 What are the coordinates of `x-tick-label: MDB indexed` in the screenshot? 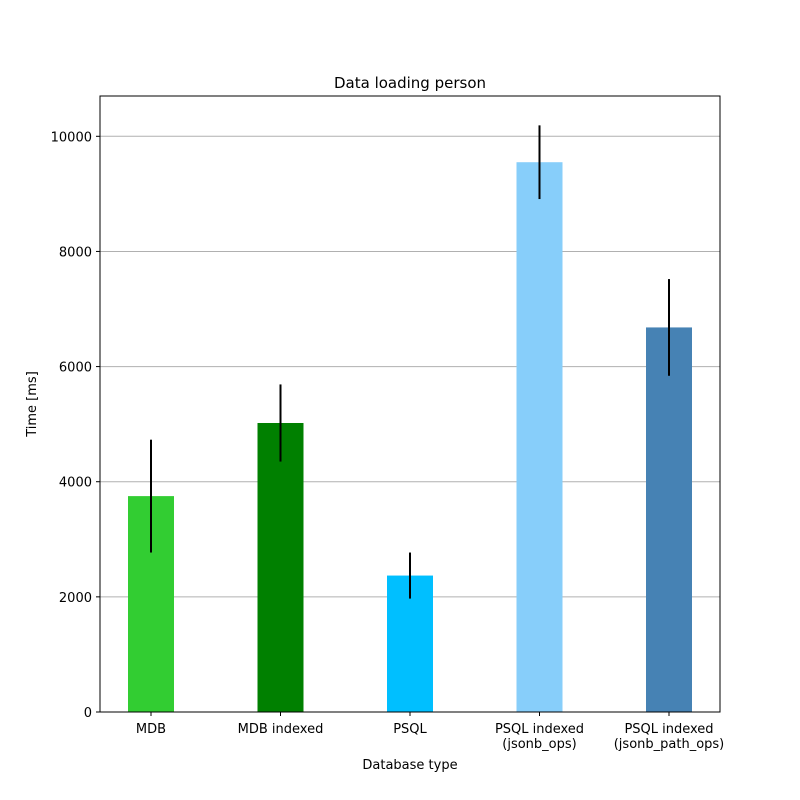 It's located at (281, 729).